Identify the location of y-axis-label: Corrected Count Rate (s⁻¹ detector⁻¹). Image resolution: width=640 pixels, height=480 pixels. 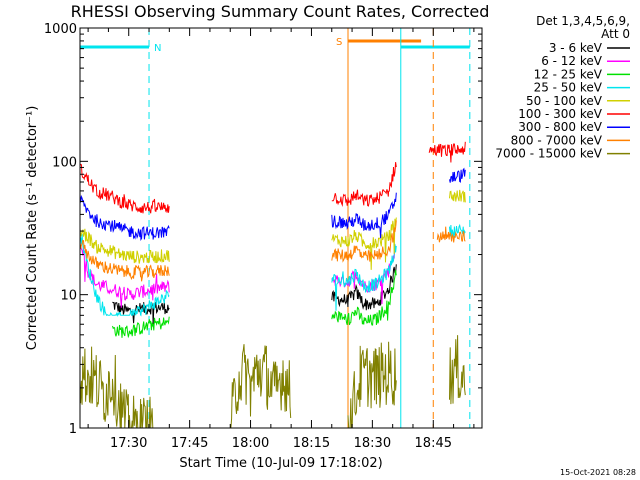
(32, 228).